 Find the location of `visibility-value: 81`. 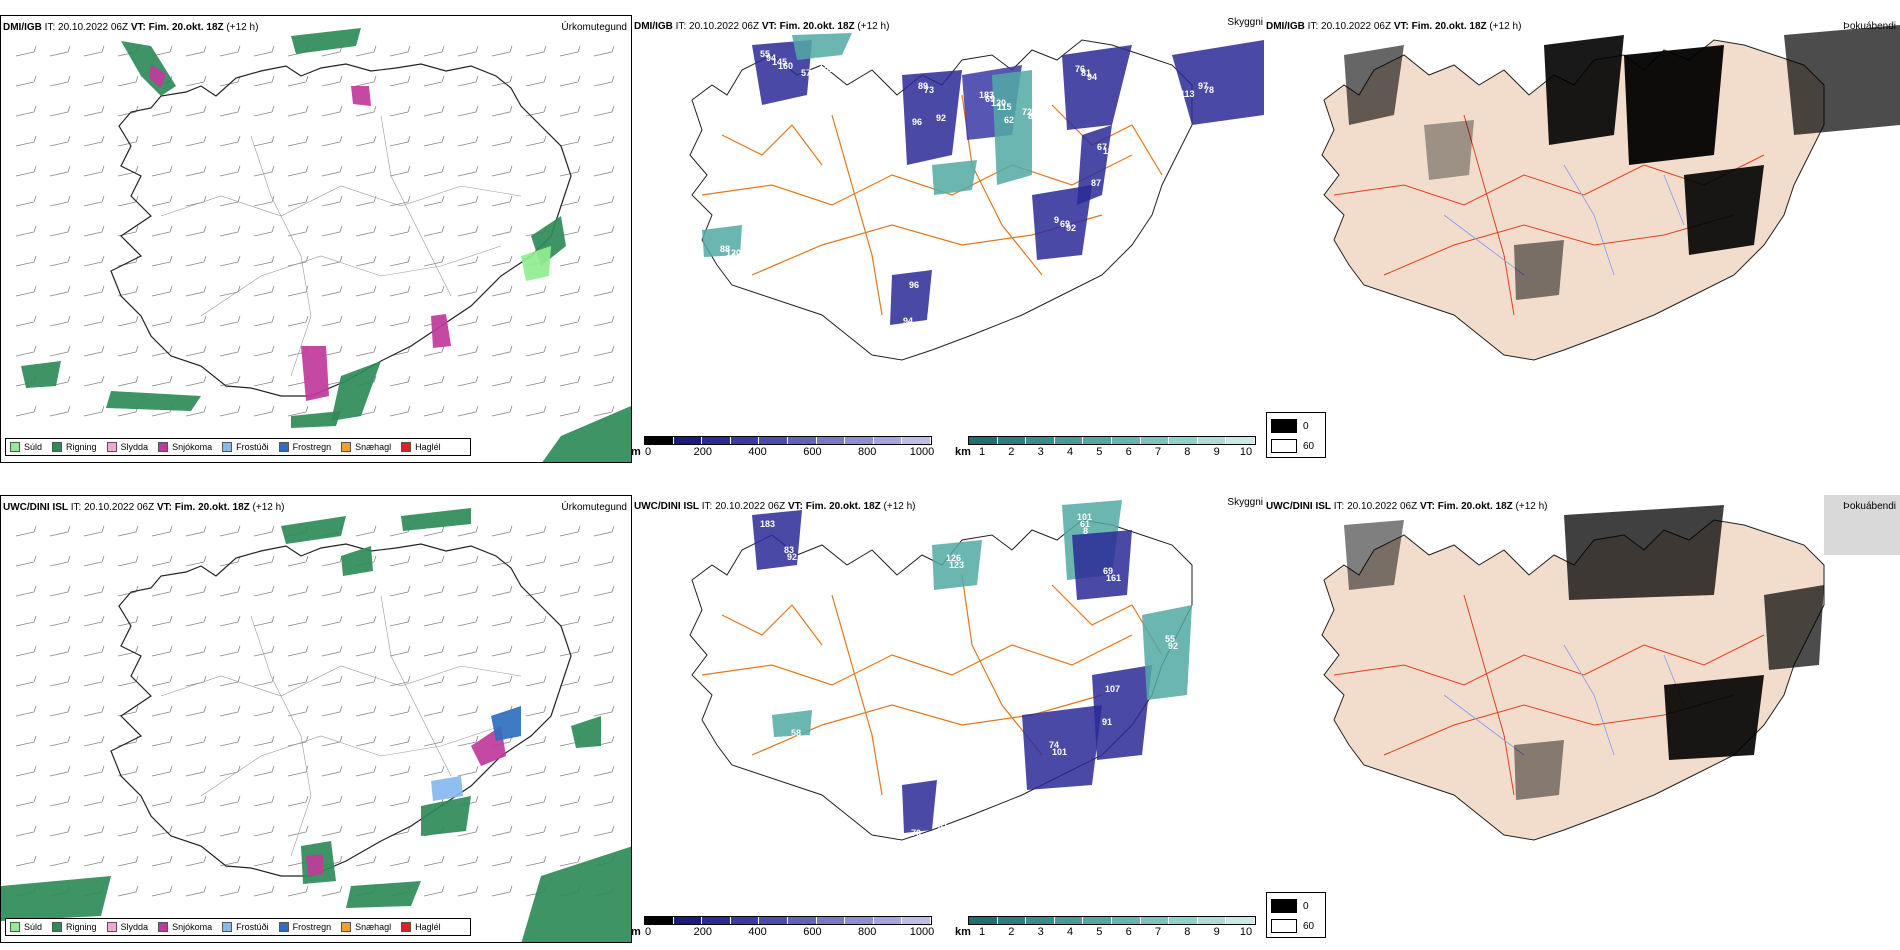

visibility-value: 81 is located at coordinates (943, 826).